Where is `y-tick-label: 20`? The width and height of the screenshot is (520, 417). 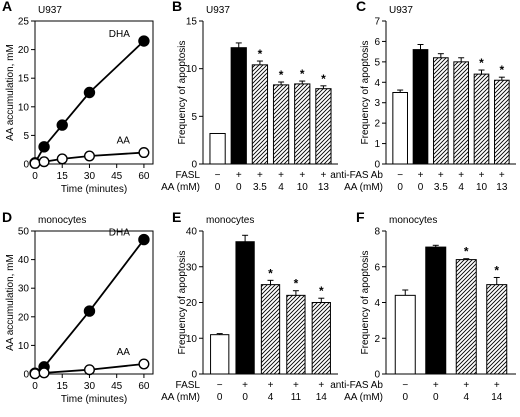
y-tick-label: 20 is located at coordinates (24, 50).